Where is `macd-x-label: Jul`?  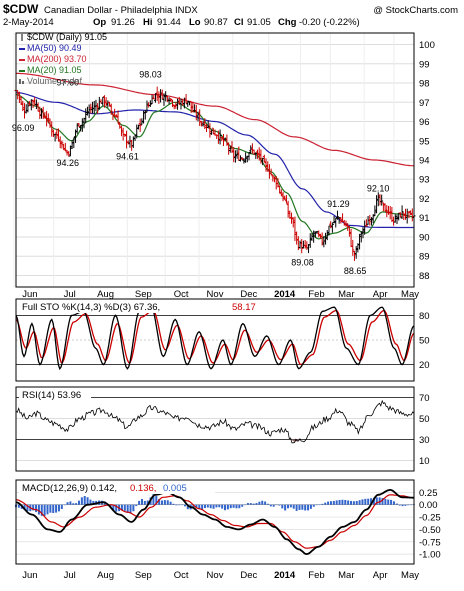
macd-x-label: Jul is located at coordinates (70, 575).